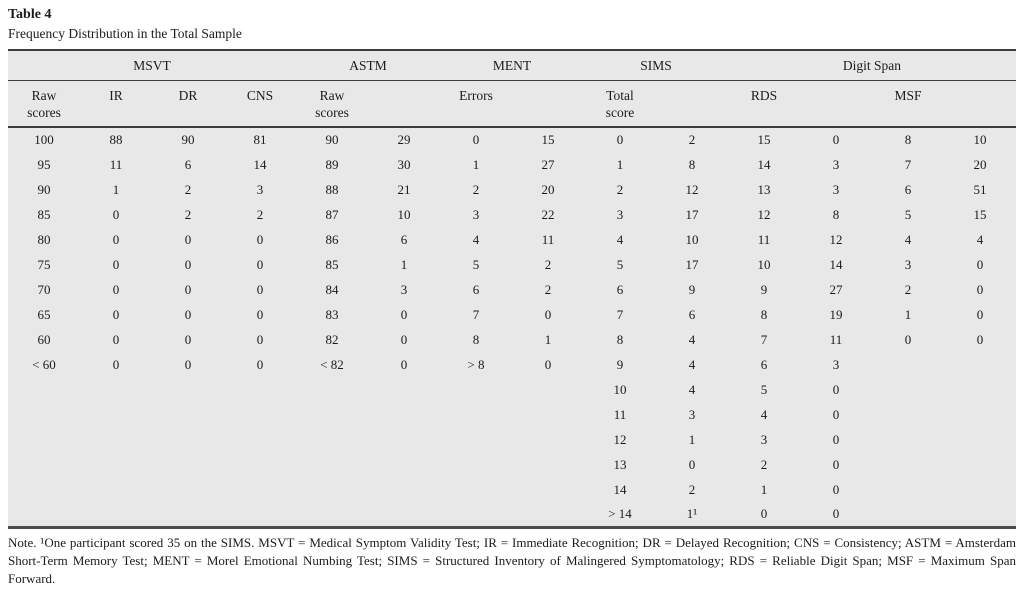 The height and width of the screenshot is (602, 1024). What do you see at coordinates (404, 140) in the screenshot?
I see `table-cell: 29` at bounding box center [404, 140].